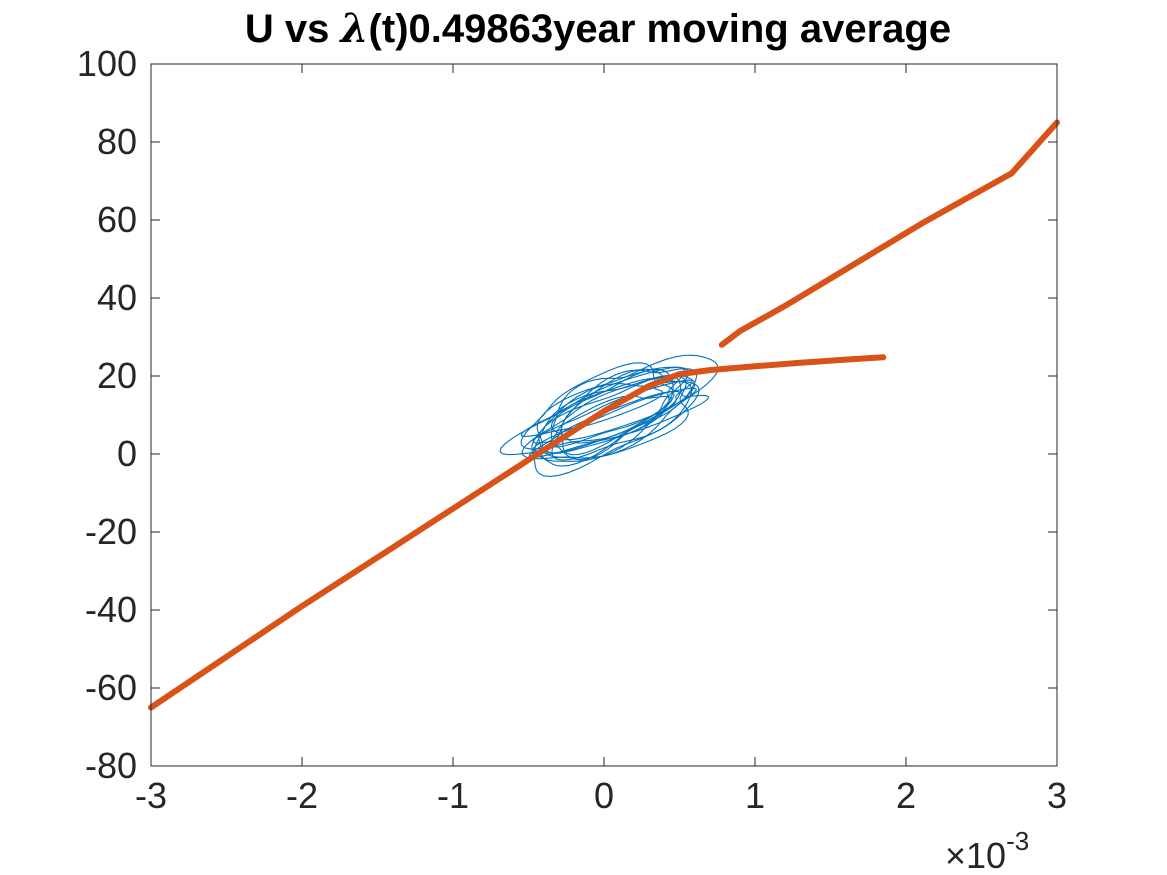 The image size is (1167, 875). Describe the element at coordinates (598, 28) in the screenshot. I see `chart-title: U vs λ(t)0.49863year moving average` at that location.